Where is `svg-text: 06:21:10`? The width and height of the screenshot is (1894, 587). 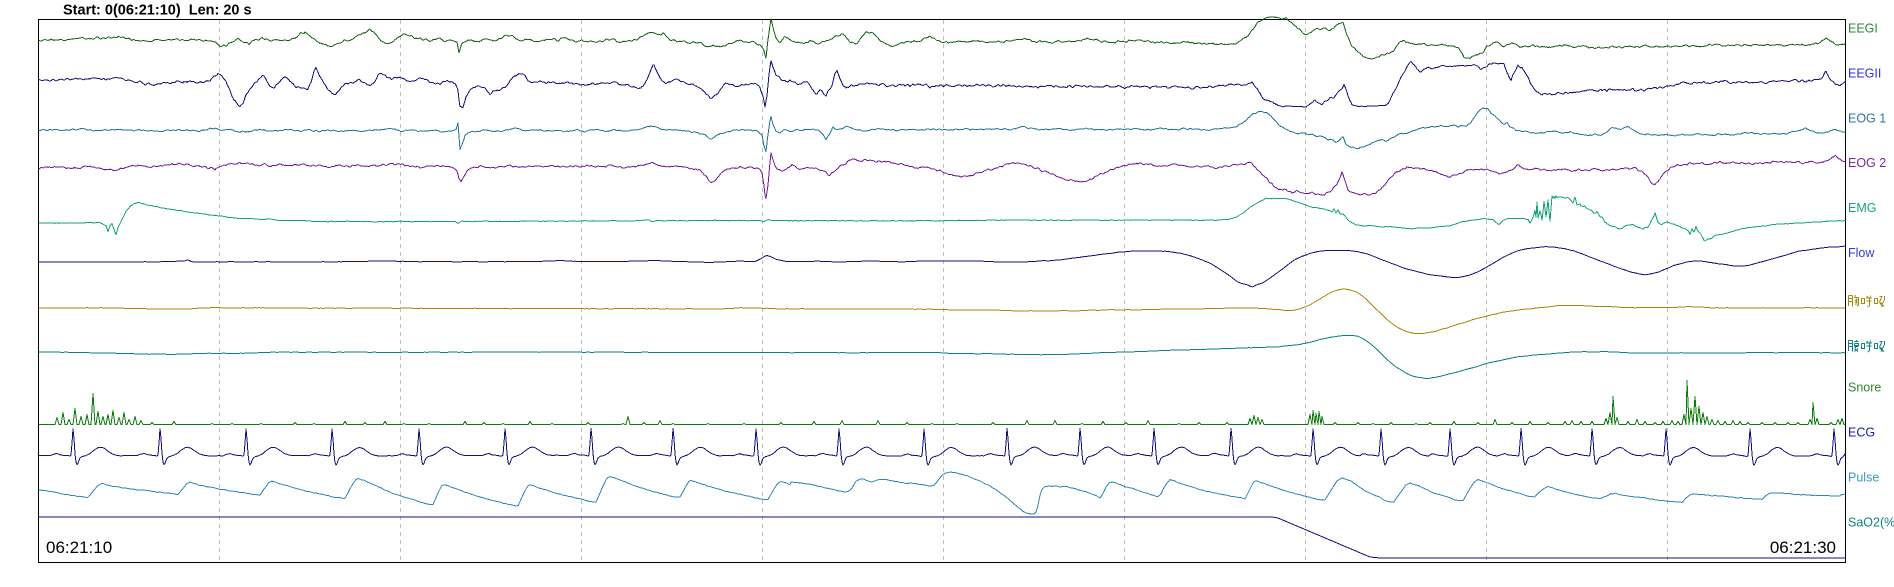
svg-text: 06:21:10 is located at coordinates (79, 547).